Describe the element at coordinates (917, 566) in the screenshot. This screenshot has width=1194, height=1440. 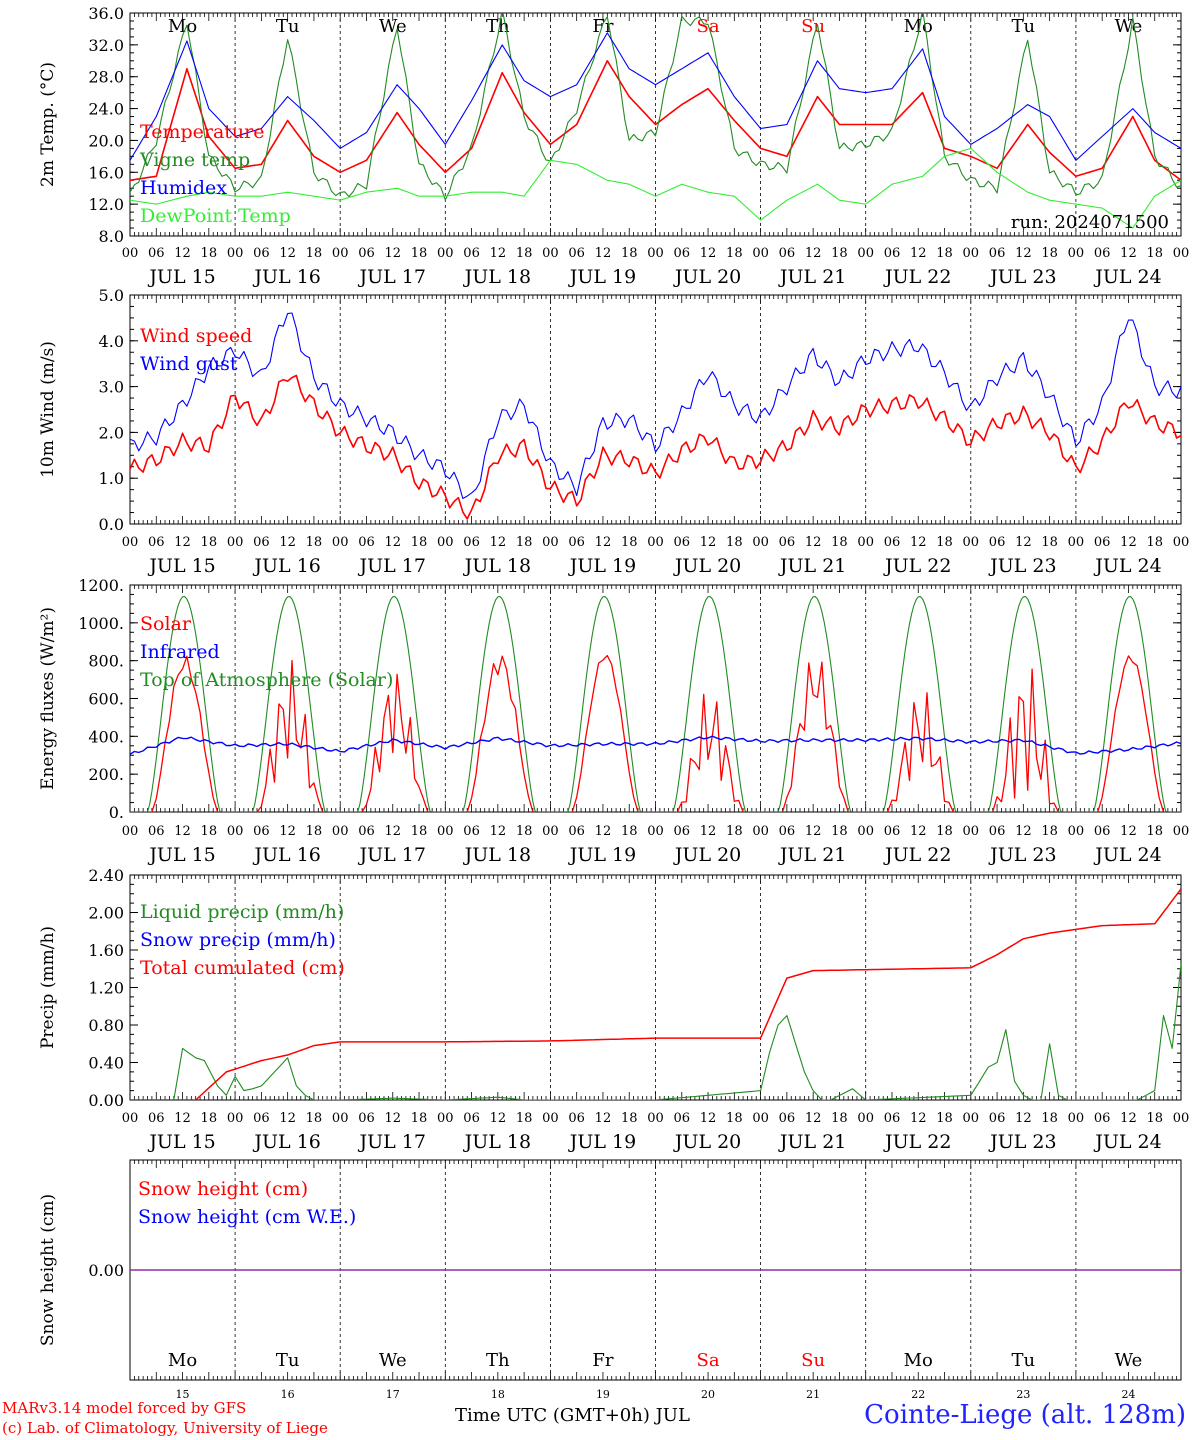
I see `date-label: JUL 22` at that location.